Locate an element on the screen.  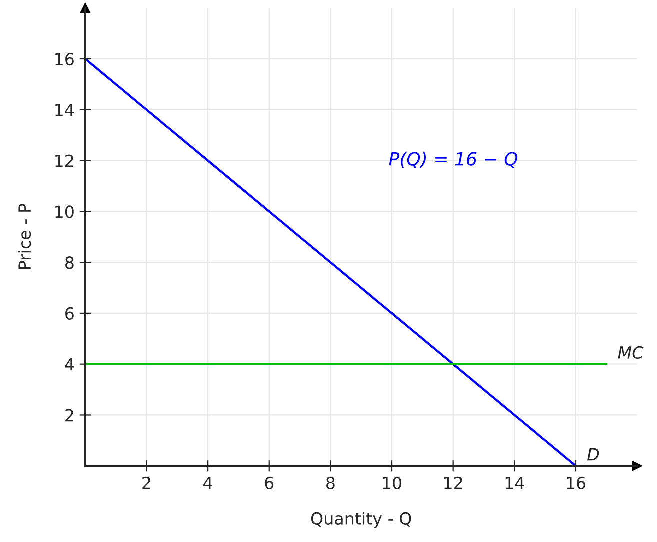
x-tick-label: 10 is located at coordinates (392, 483).